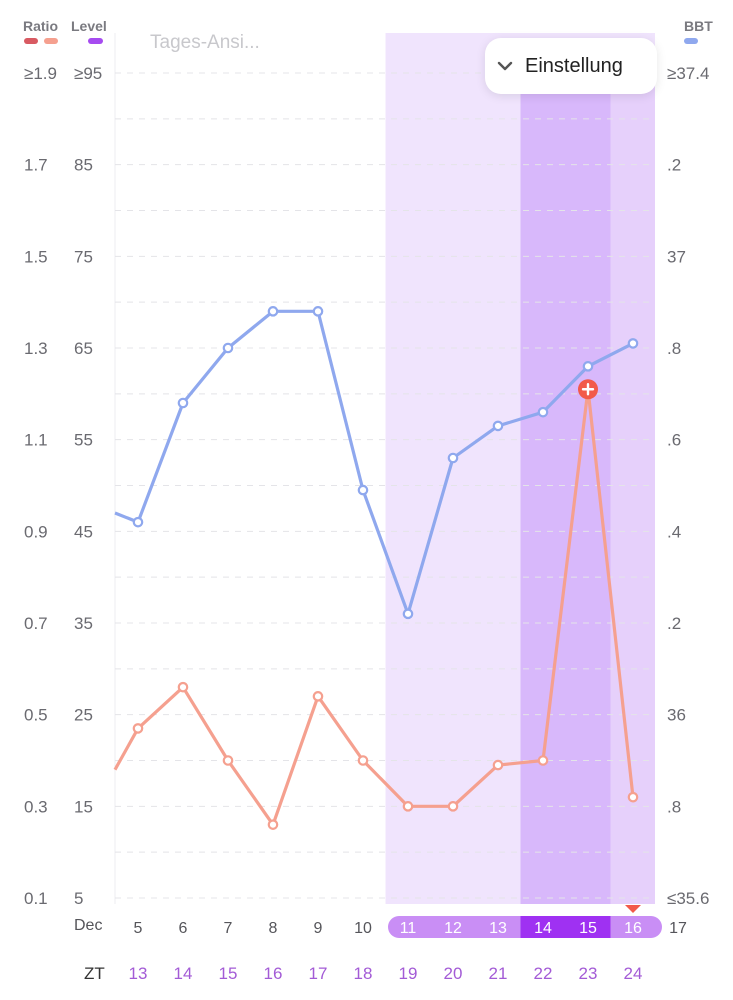  I want to click on date-tick-label: 12, so click(453, 928).